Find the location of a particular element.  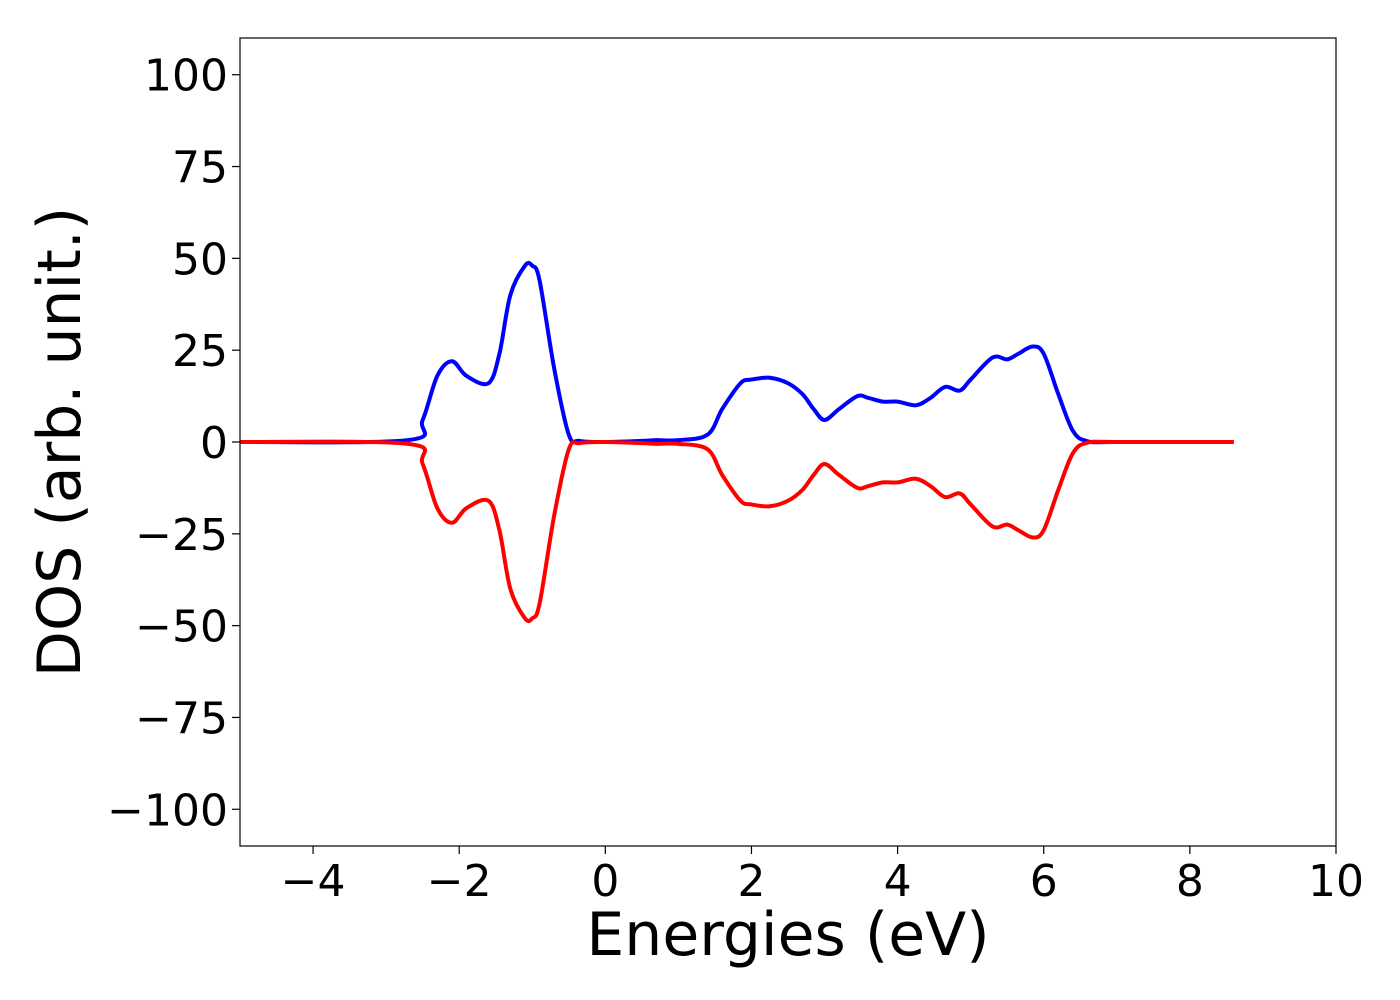

x-tick-label: −4 is located at coordinates (313, 881).